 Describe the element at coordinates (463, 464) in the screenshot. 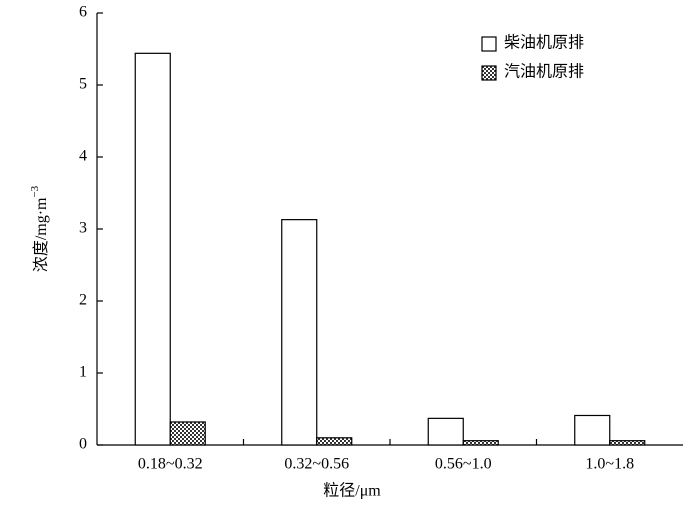

I see `x-tick-label: 0.56~1.0` at that location.